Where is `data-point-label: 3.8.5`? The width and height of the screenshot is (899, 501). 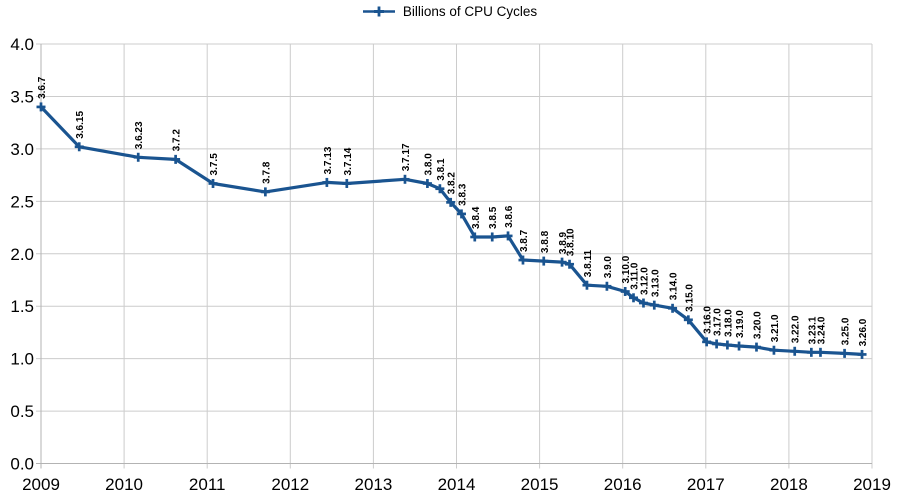 data-point-label: 3.8.5 is located at coordinates (493, 217).